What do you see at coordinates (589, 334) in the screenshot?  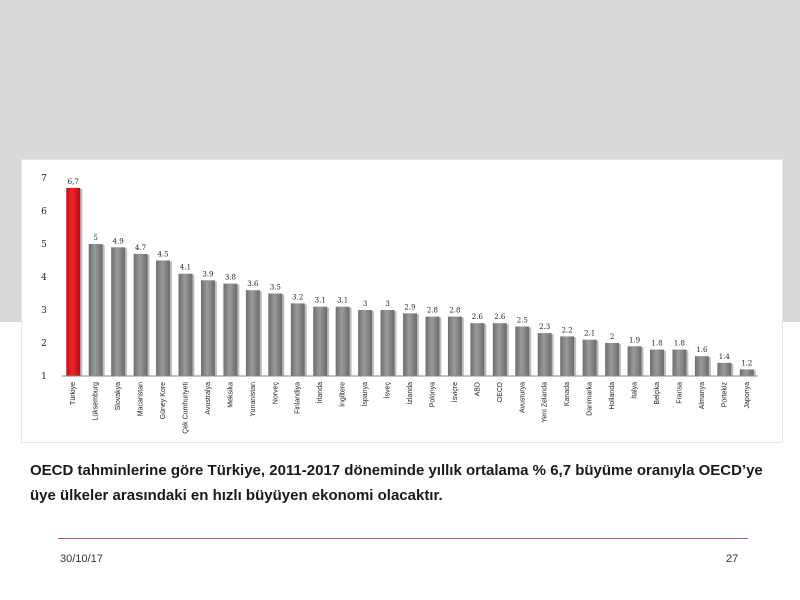 I see `bar-value-label: 2.1` at bounding box center [589, 334].